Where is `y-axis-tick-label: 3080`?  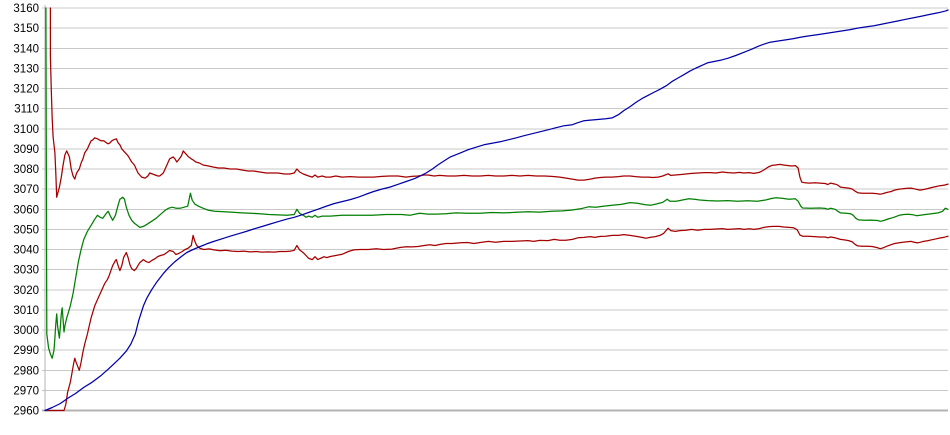 y-axis-tick-label: 3080 is located at coordinates (26, 170).